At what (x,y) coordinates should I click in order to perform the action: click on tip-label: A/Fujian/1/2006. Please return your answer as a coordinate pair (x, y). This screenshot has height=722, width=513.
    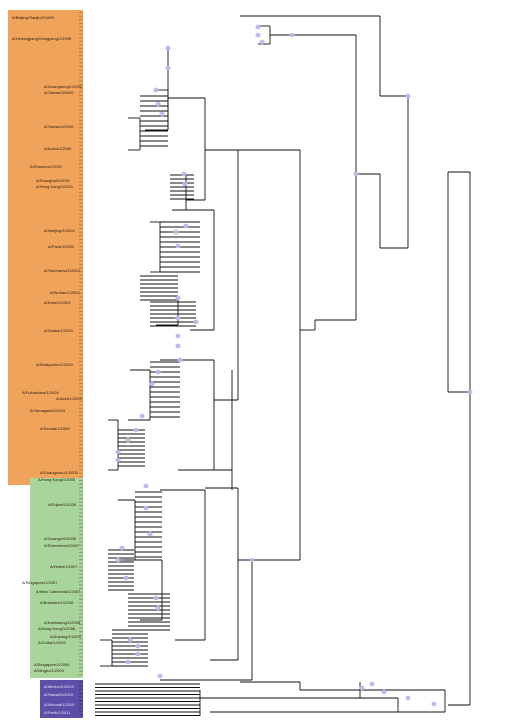
    Looking at the image, I should click on (62, 504).